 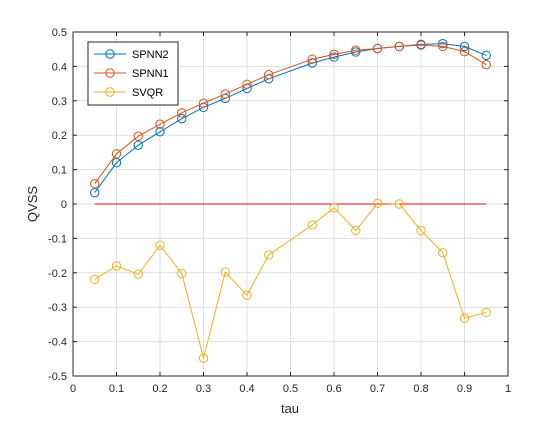 I want to click on y-tick-label: 0.5, so click(x=59, y=33).